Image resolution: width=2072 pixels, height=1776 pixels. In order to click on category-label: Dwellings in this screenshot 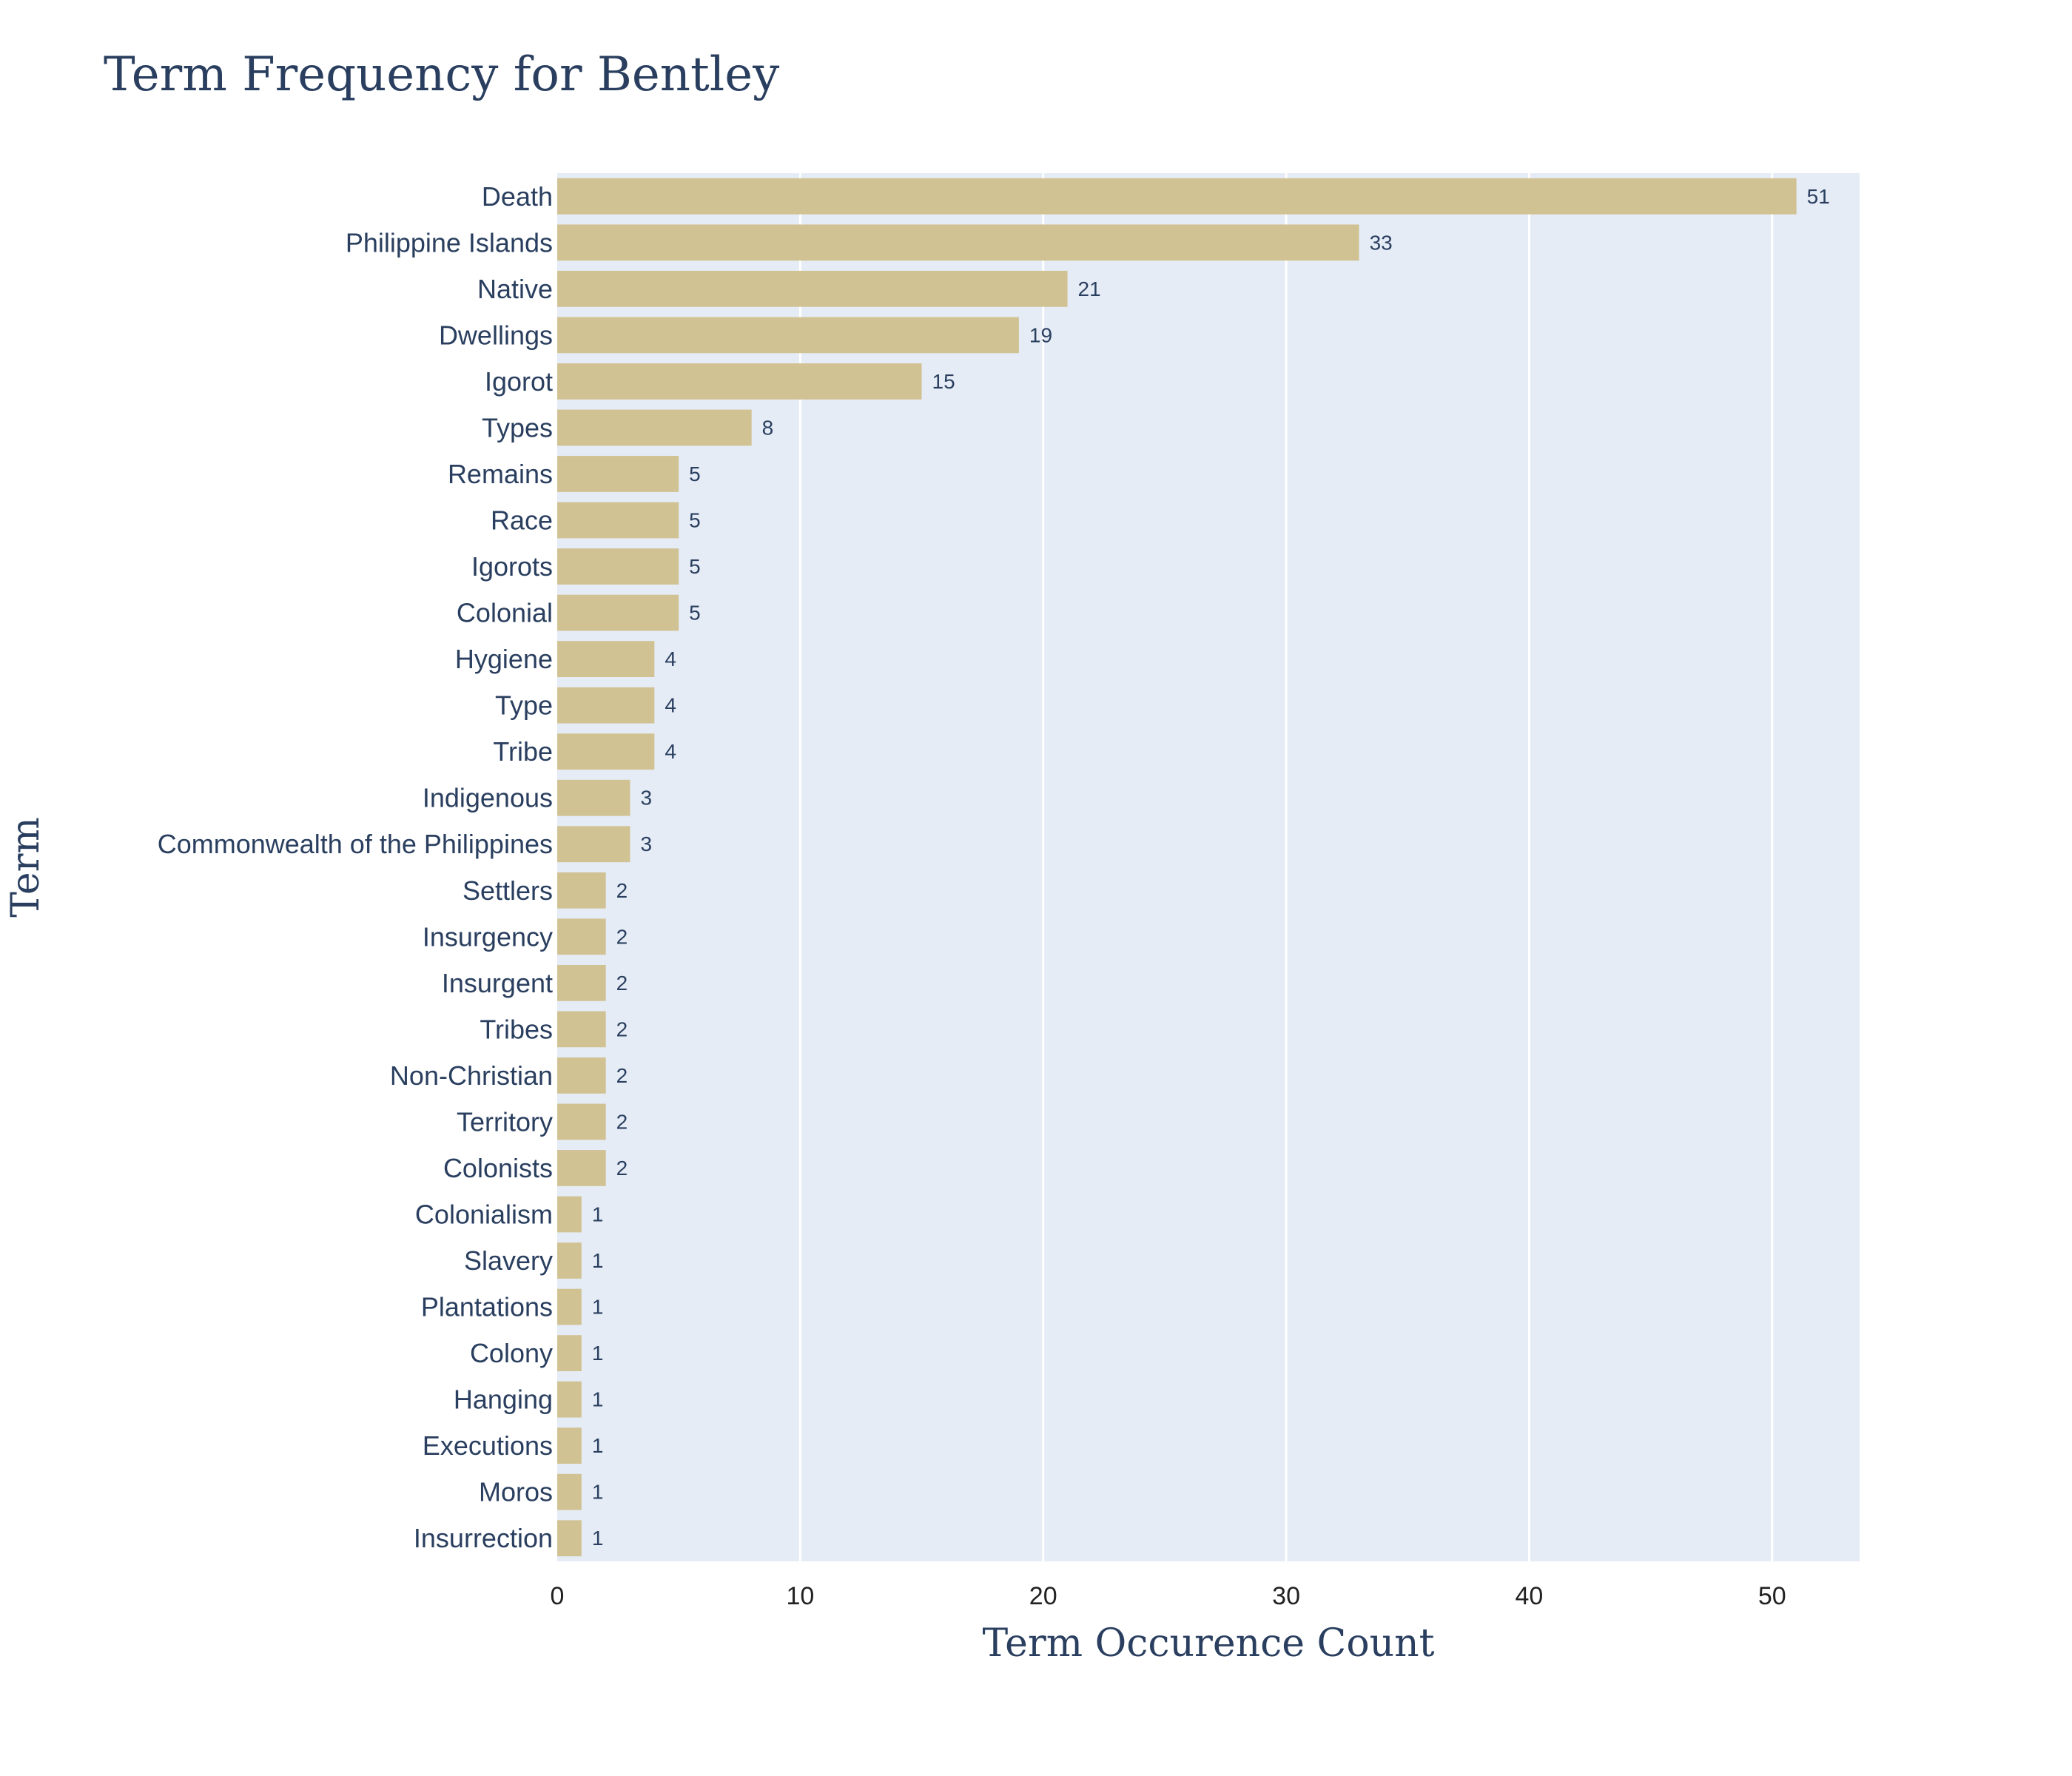, I will do `click(496, 335)`.